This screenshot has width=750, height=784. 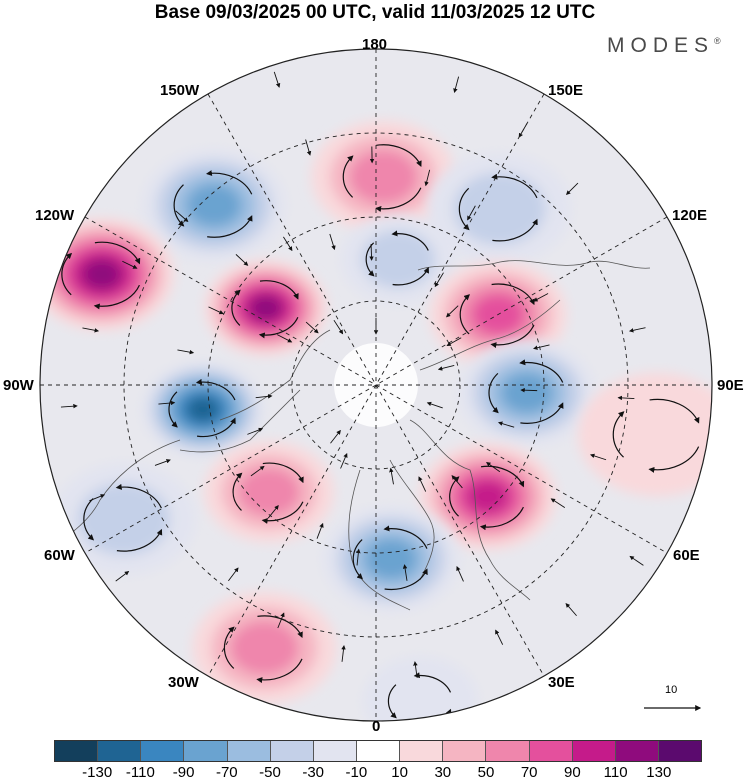 I want to click on colorbar-tick-label: 30, so click(x=442, y=772).